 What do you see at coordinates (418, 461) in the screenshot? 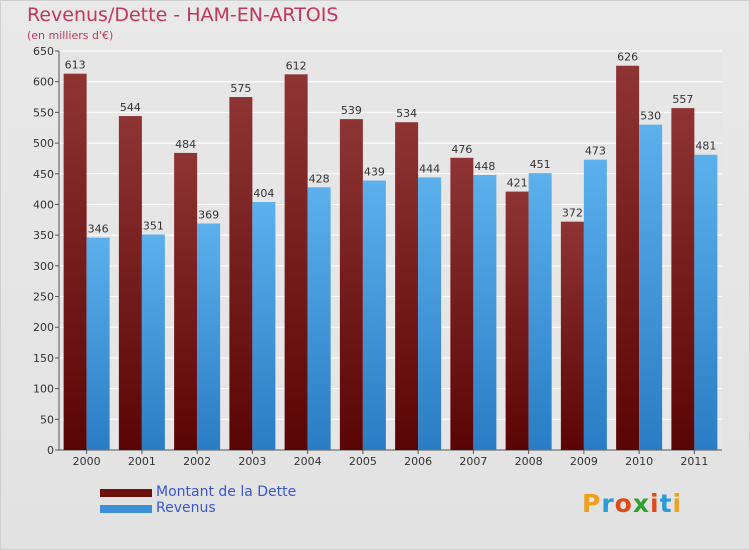
I see `x-tick-label: 2006` at bounding box center [418, 461].